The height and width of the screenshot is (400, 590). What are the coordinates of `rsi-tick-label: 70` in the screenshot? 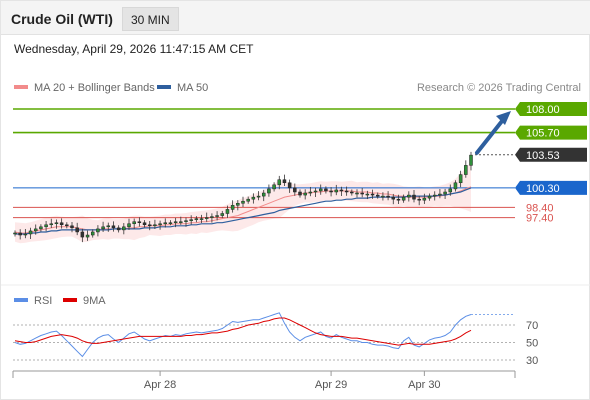 It's located at (532, 326).